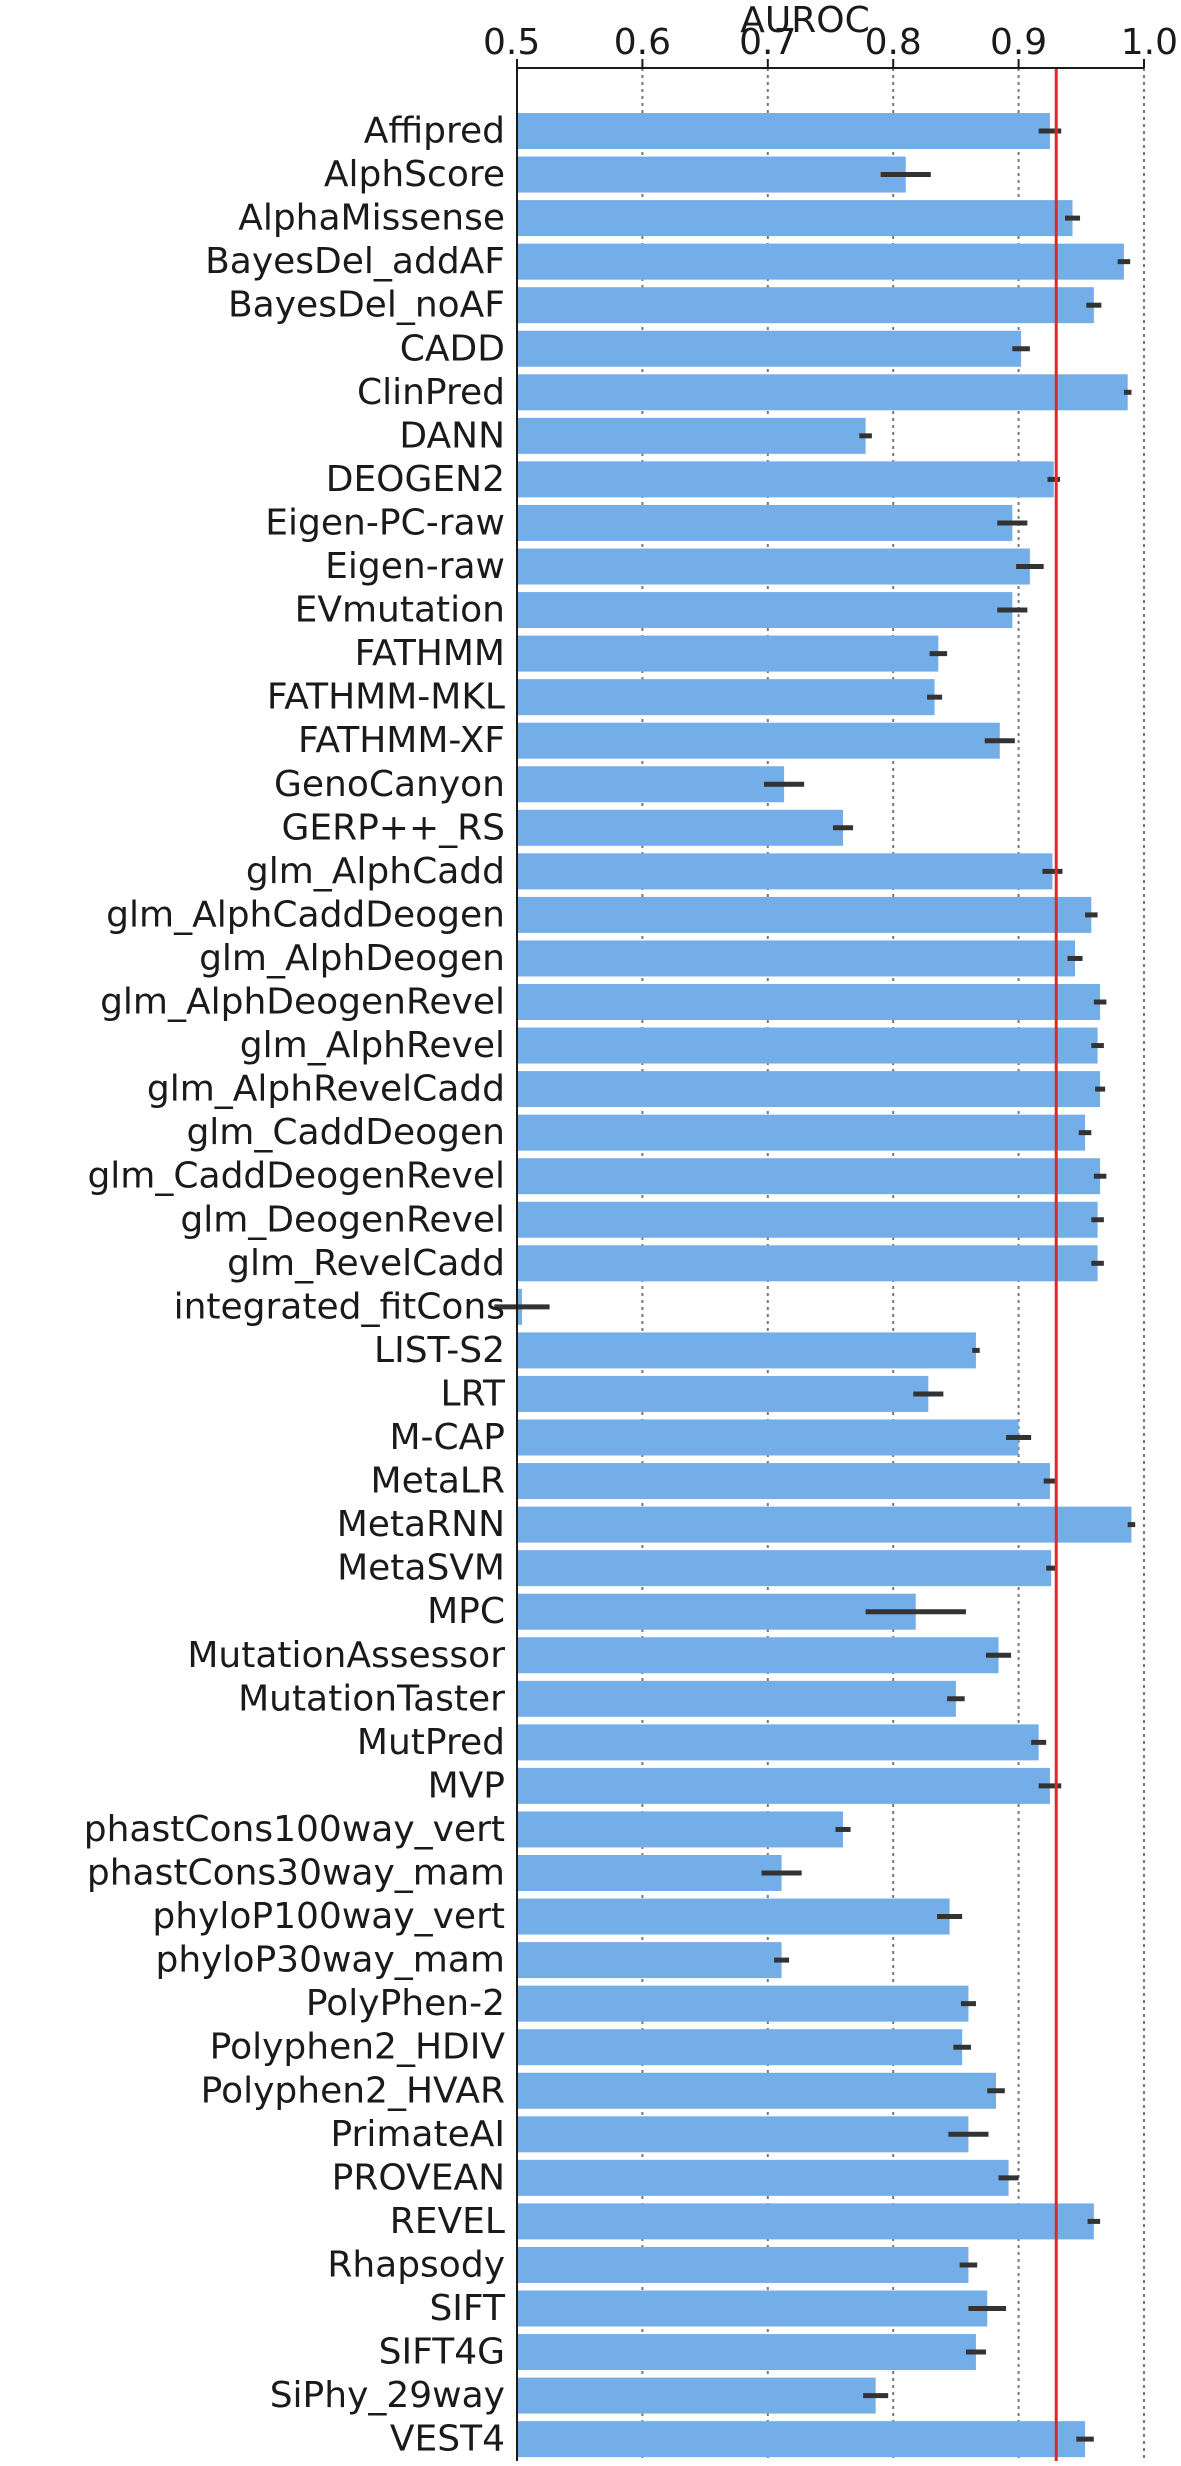 The image size is (1181, 2466). I want to click on x-axis-title: AUROC, so click(804, 20).